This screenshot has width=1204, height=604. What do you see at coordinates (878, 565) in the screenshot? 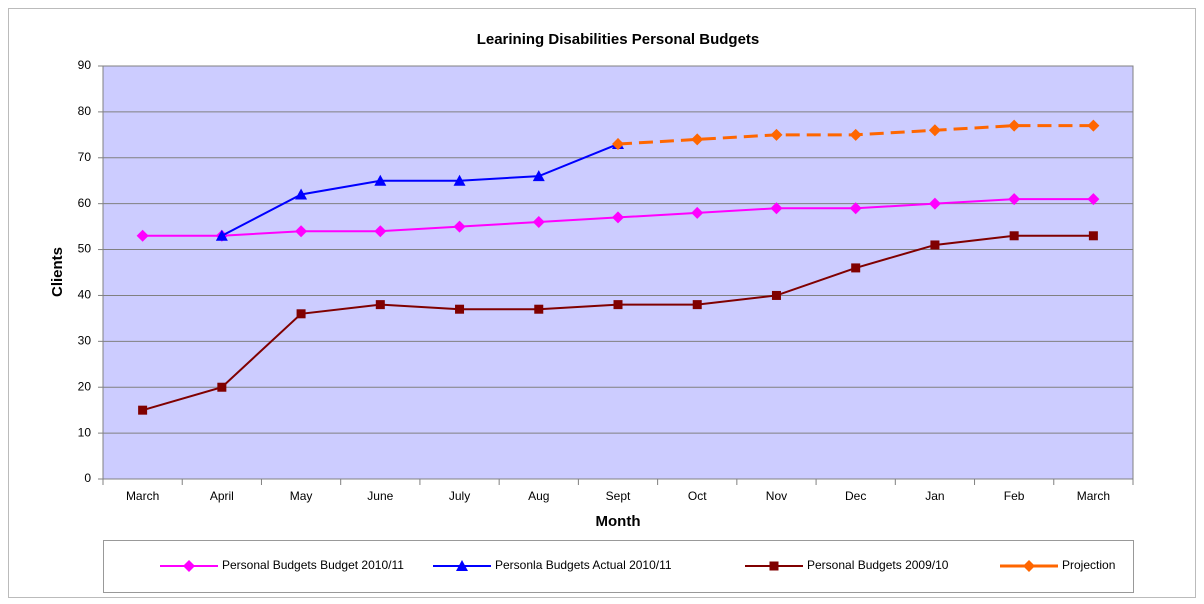
I see `legend-label: Personal Budgets 2009/10` at bounding box center [878, 565].